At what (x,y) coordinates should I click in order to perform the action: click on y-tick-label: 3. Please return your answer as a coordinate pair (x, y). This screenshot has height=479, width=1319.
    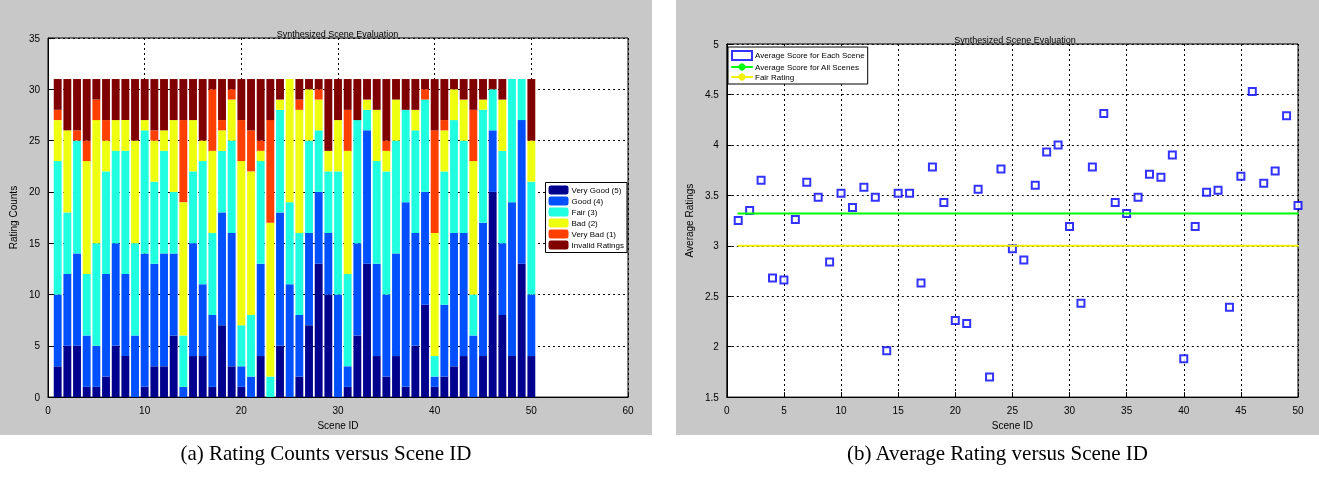
    Looking at the image, I should click on (716, 246).